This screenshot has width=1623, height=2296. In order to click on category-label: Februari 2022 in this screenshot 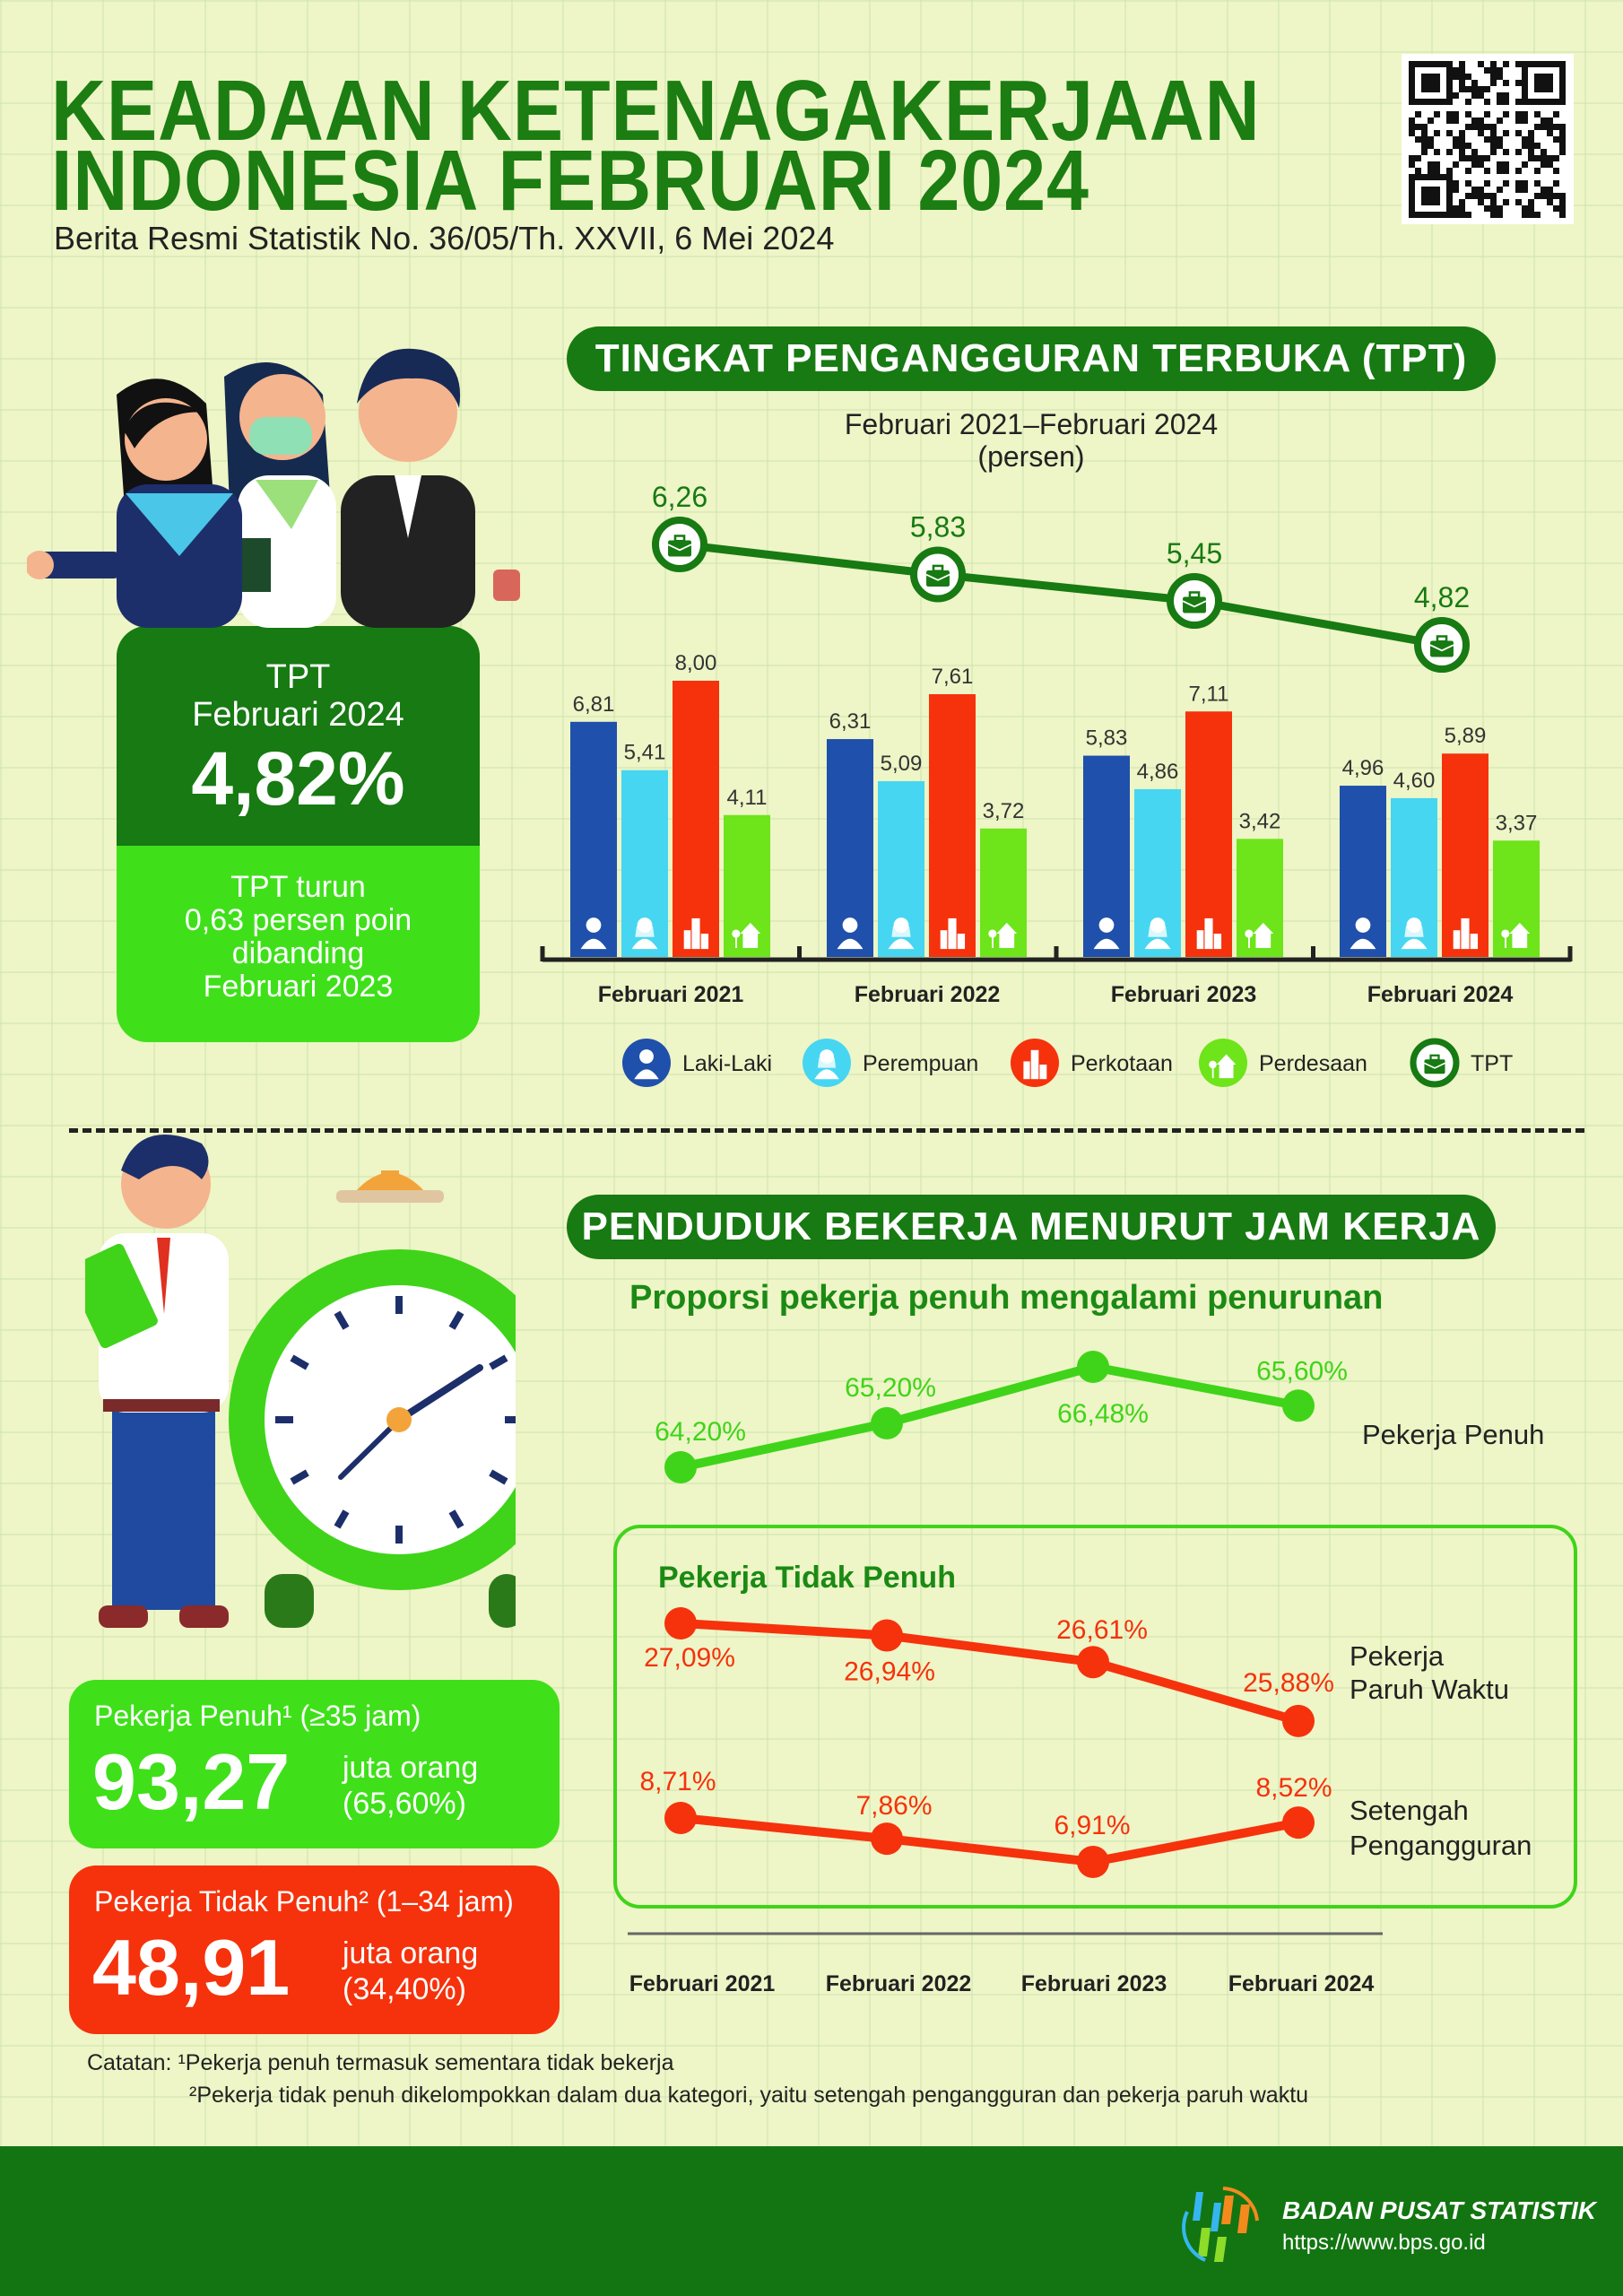, I will do `click(899, 1983)`.